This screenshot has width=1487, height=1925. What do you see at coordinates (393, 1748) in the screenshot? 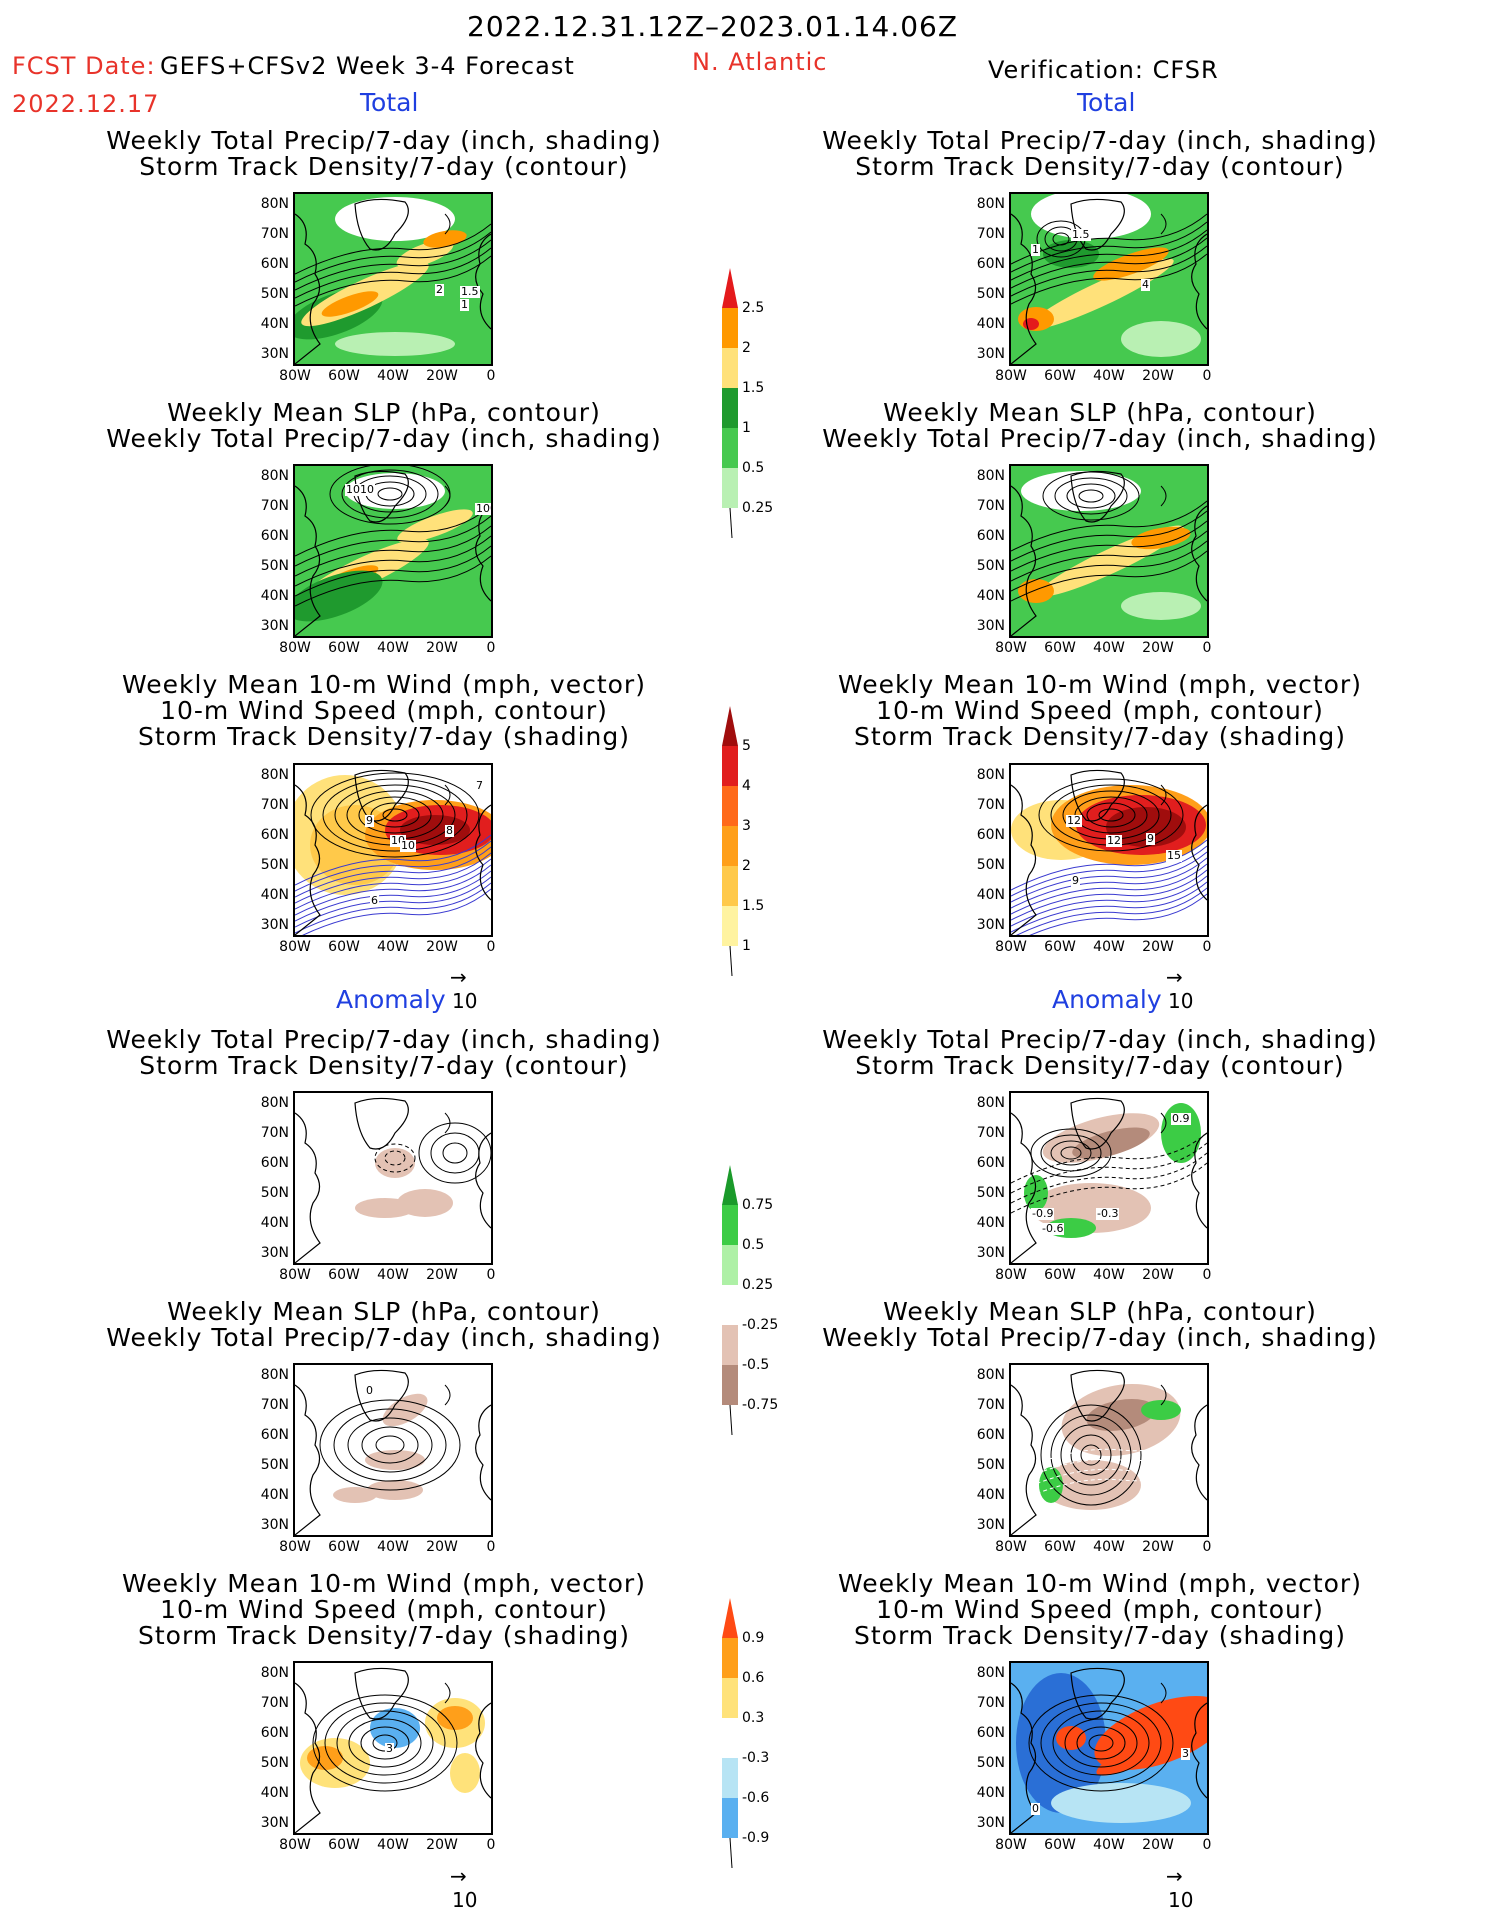
I see `map-panel-p6L: 3` at bounding box center [393, 1748].